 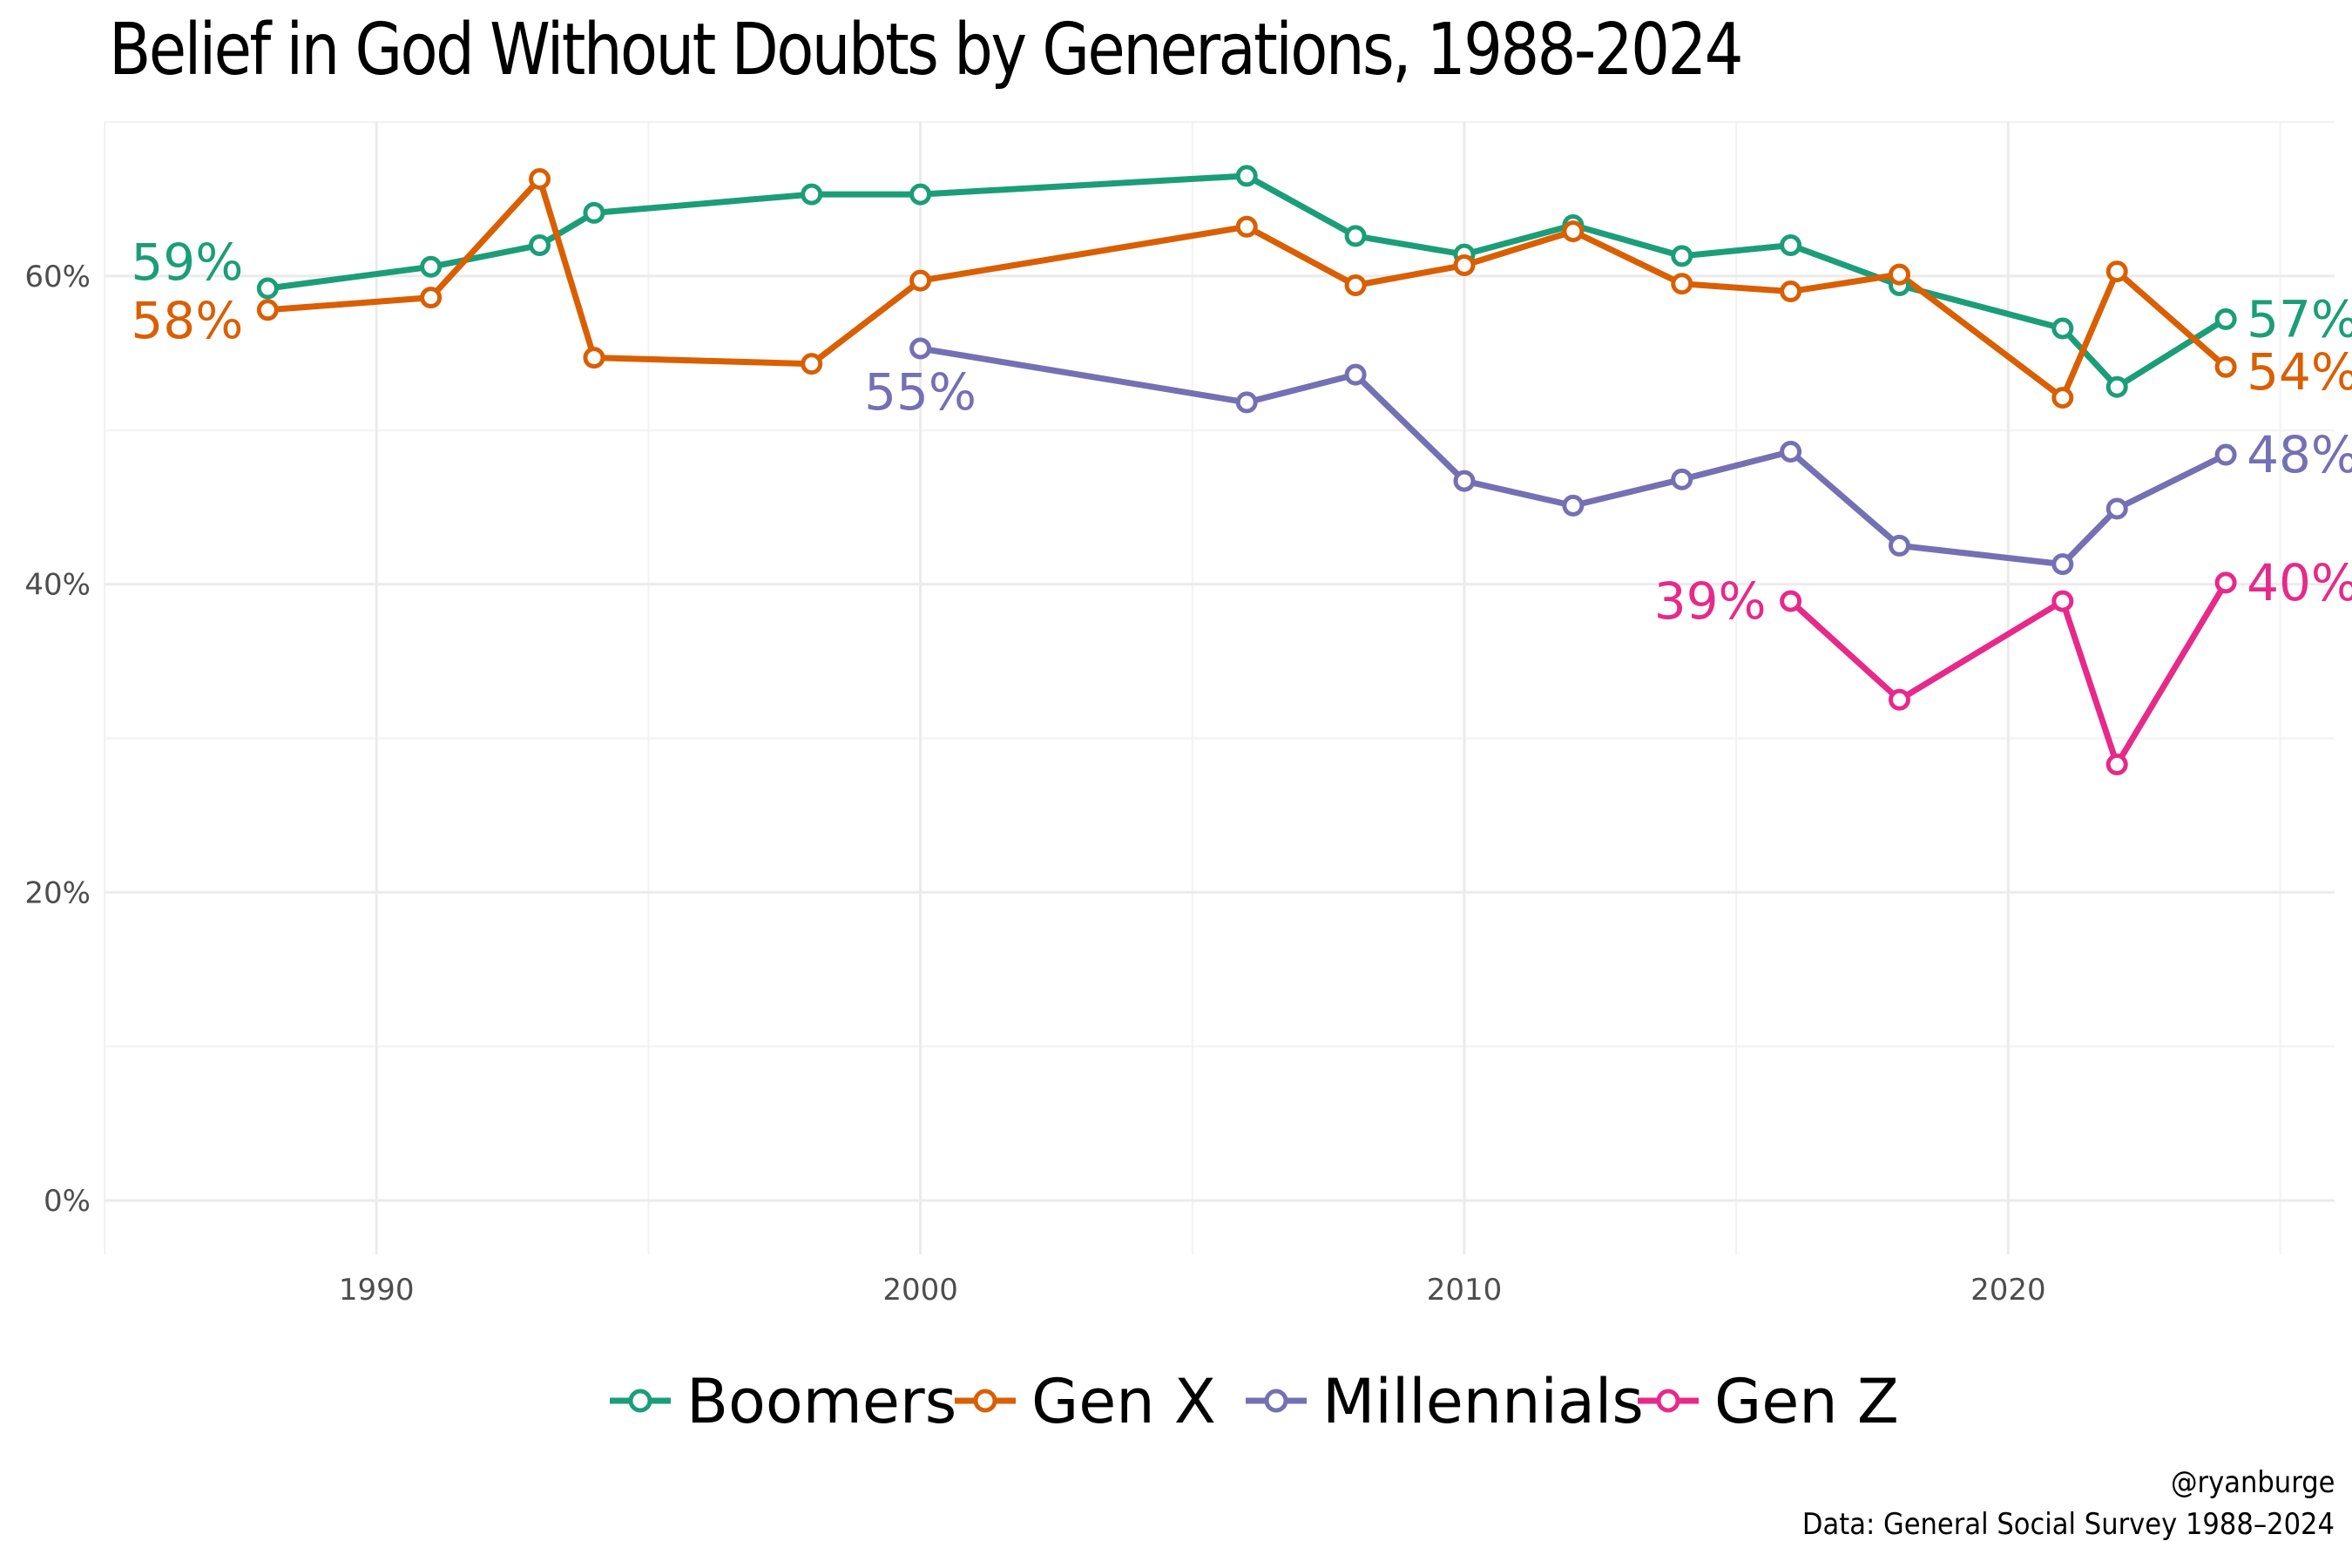 I want to click on legend-label: Millennials, so click(x=1483, y=1401).